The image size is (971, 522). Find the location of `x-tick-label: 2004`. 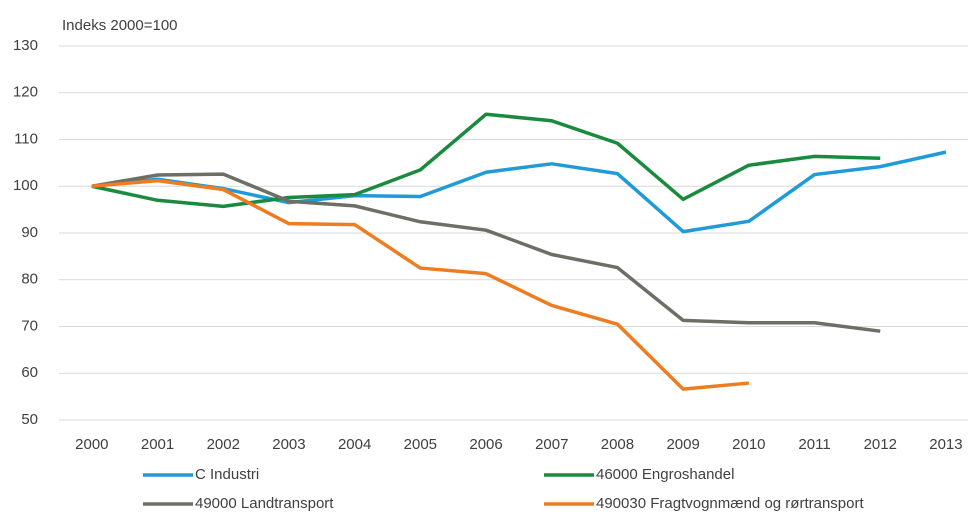

x-tick-label: 2004 is located at coordinates (354, 444).